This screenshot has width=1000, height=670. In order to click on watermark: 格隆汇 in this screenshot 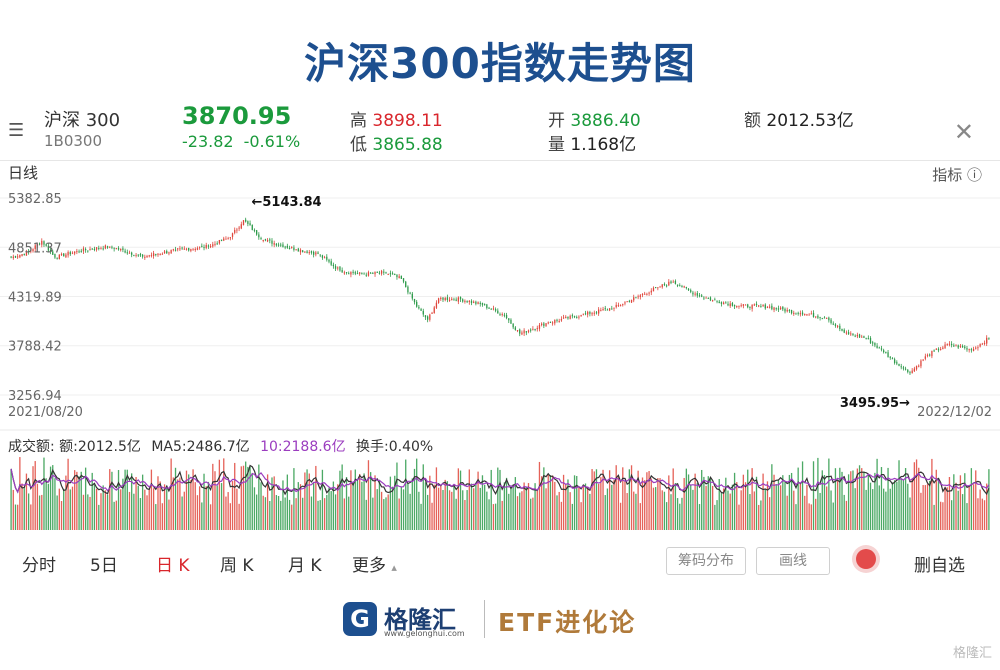, I will do `click(972, 653)`.